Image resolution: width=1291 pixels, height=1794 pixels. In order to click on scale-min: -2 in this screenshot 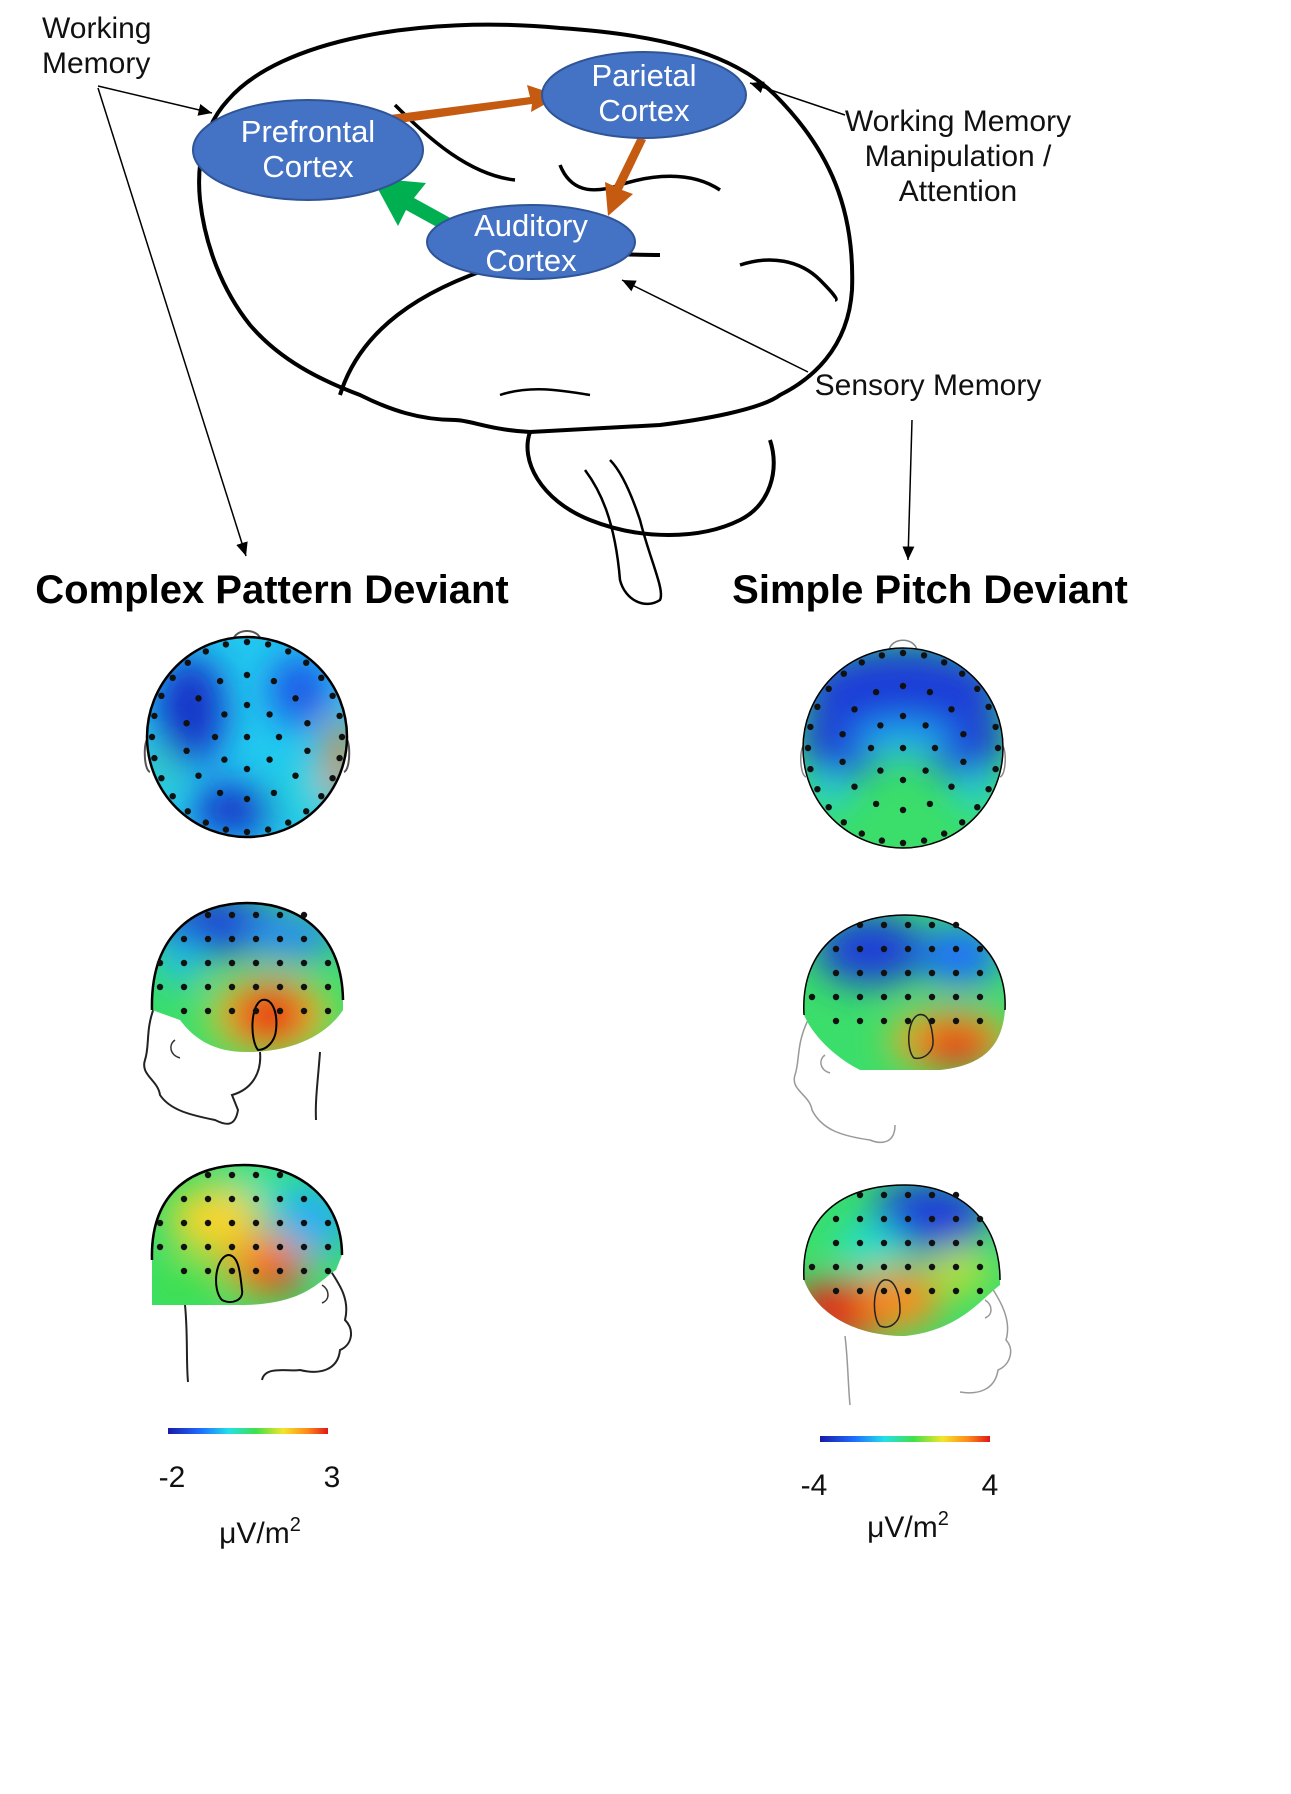, I will do `click(172, 1477)`.